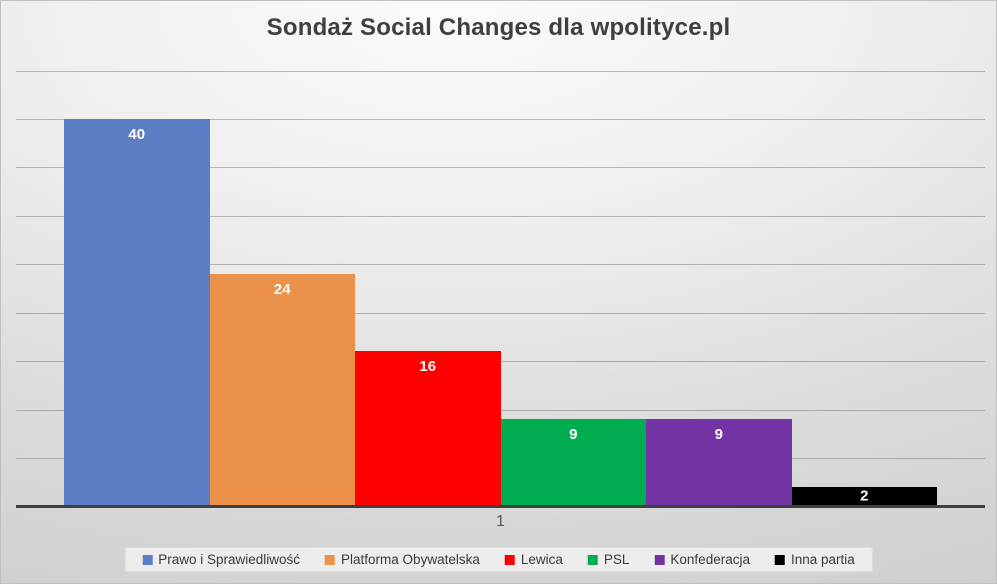 This screenshot has width=997, height=584. Describe the element at coordinates (500, 506) in the screenshot. I see `x-axis-line` at that location.